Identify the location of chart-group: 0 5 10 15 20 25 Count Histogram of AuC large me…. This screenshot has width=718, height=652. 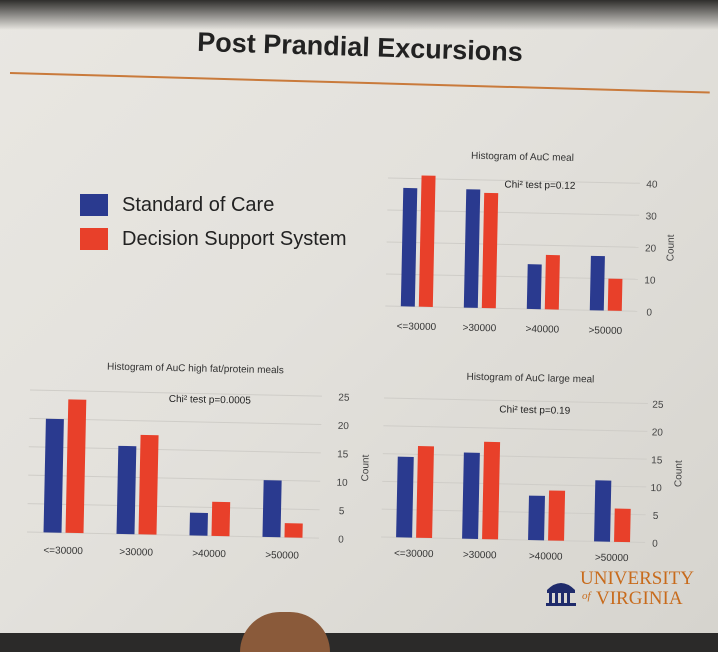
(533, 468).